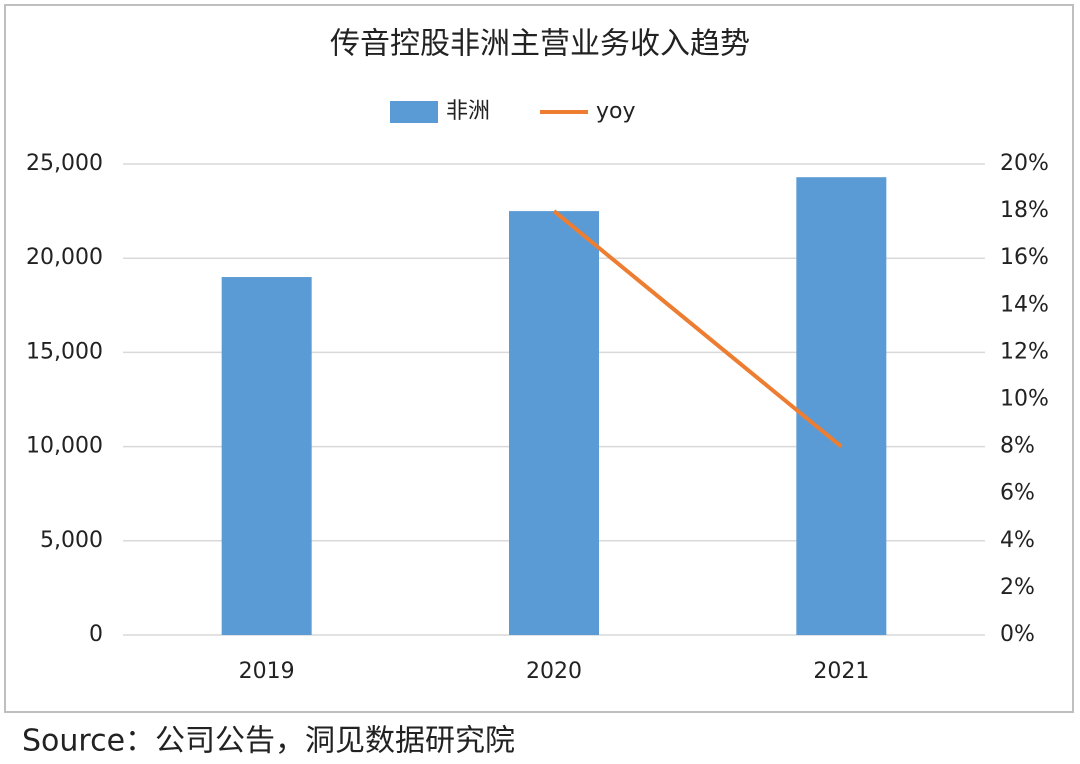 The height and width of the screenshot is (764, 1080). What do you see at coordinates (841, 671) in the screenshot?
I see `x-tick-label: 2021` at bounding box center [841, 671].